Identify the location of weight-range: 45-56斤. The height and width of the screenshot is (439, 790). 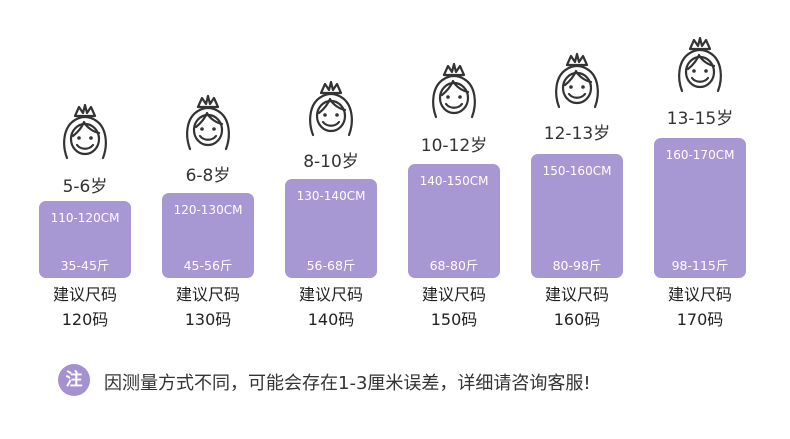
(208, 265).